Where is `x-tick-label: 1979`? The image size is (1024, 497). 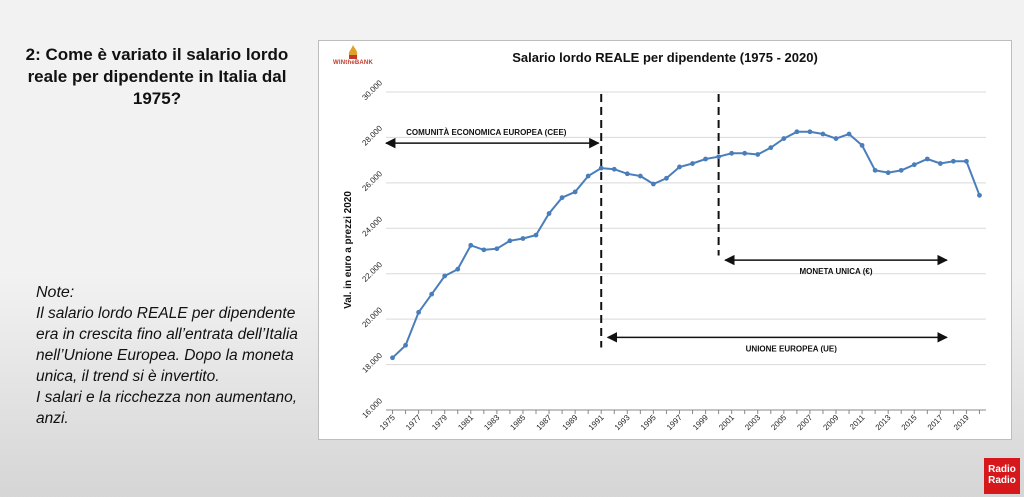
x-tick-label: 1979 is located at coordinates (439, 422).